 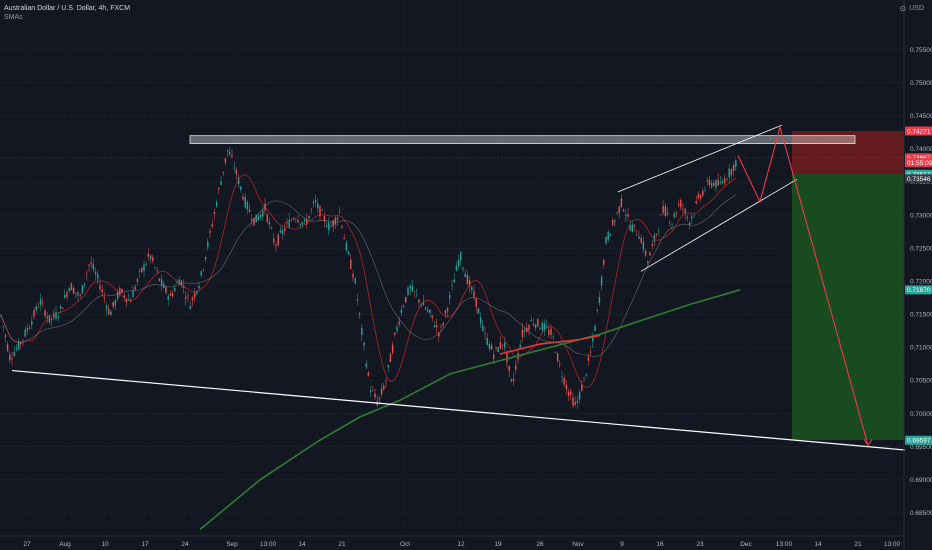 What do you see at coordinates (13, 17) in the screenshot?
I see `indicator-label: SMAs` at bounding box center [13, 17].